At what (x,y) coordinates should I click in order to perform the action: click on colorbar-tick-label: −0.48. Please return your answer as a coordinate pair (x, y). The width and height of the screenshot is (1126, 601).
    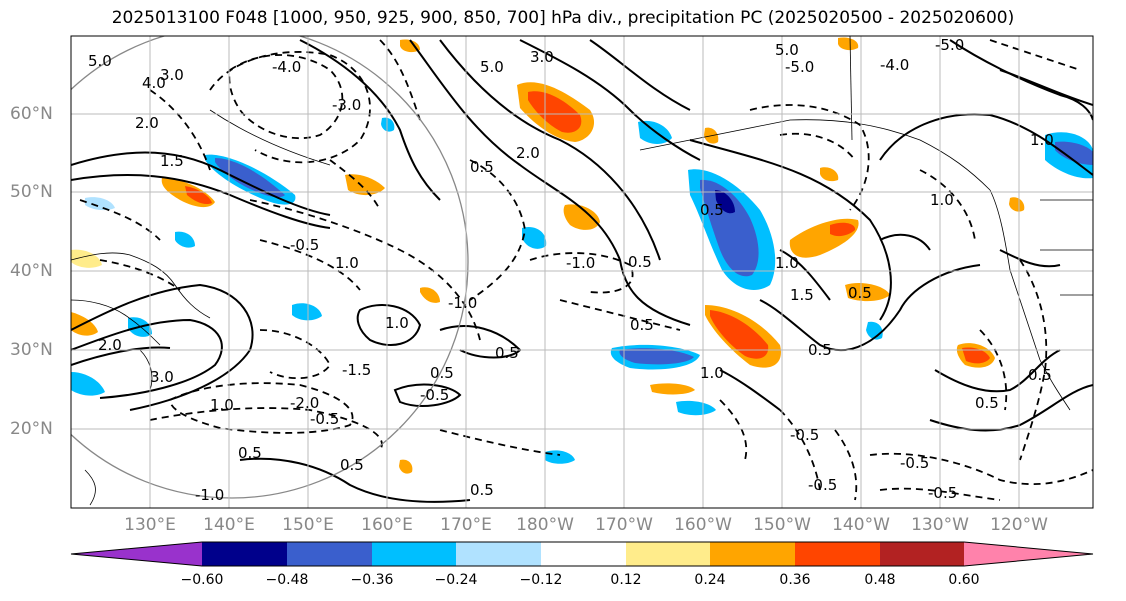
    Looking at the image, I should click on (287, 580).